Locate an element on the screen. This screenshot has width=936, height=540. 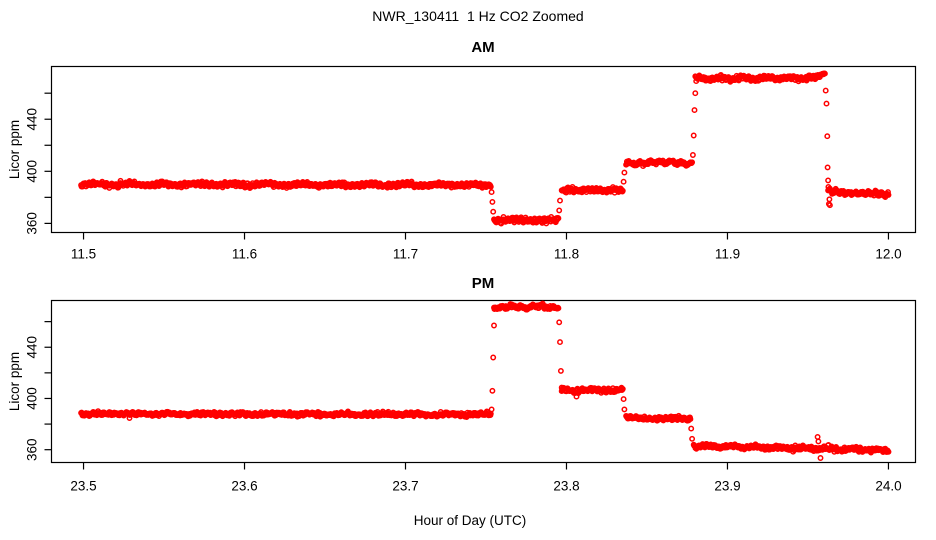
x-tick-label: 23.5 is located at coordinates (83, 486).